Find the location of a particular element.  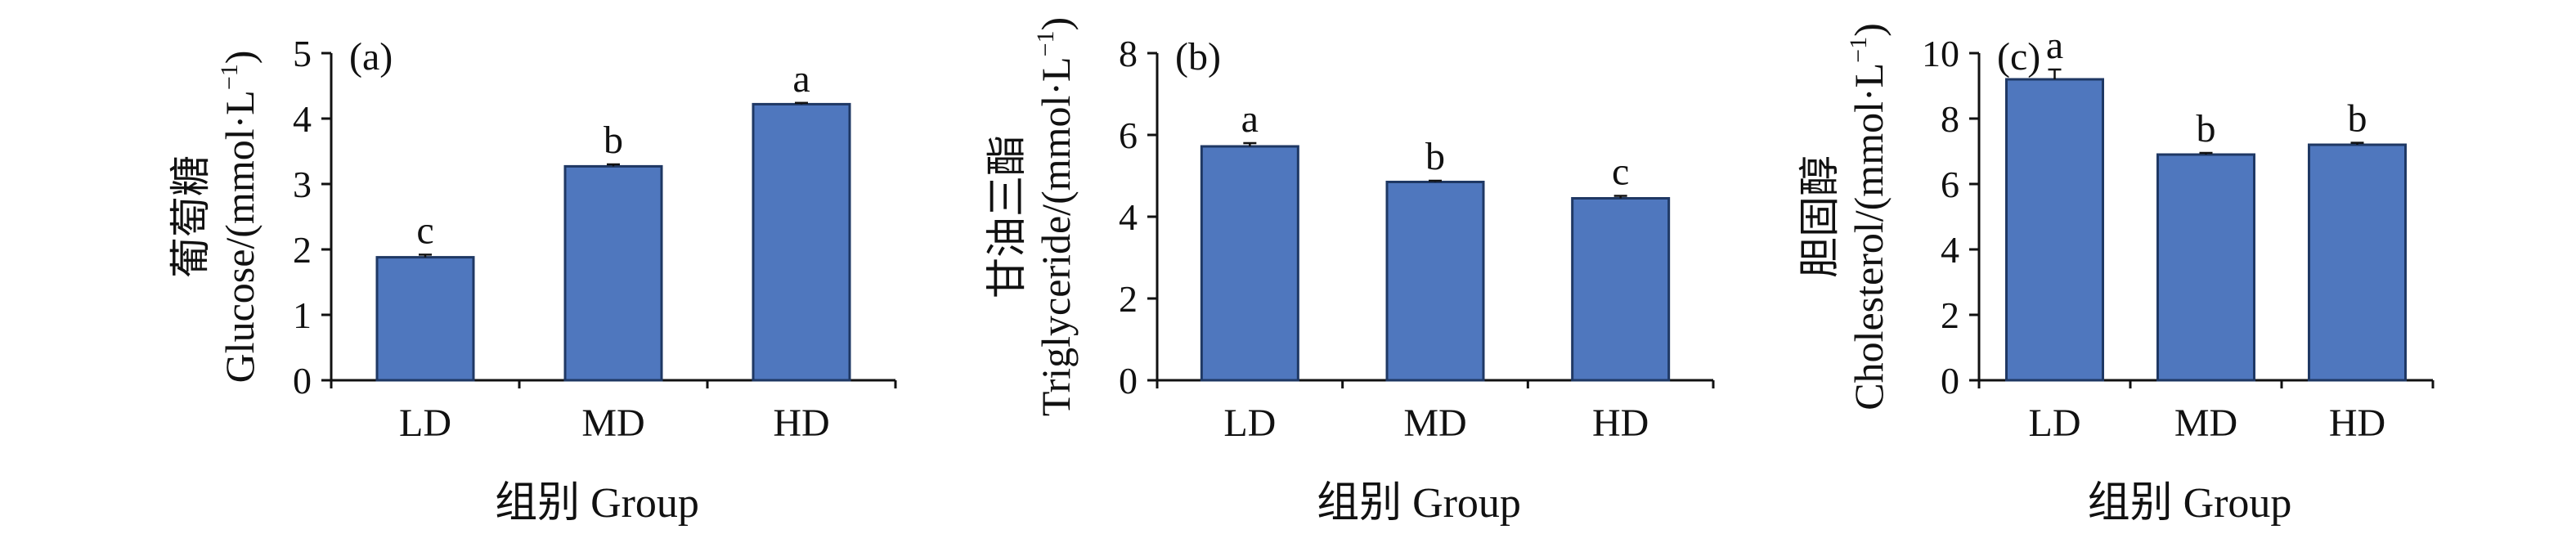

y-axis-title-zh: 胆固醇 is located at coordinates (1820, 216).